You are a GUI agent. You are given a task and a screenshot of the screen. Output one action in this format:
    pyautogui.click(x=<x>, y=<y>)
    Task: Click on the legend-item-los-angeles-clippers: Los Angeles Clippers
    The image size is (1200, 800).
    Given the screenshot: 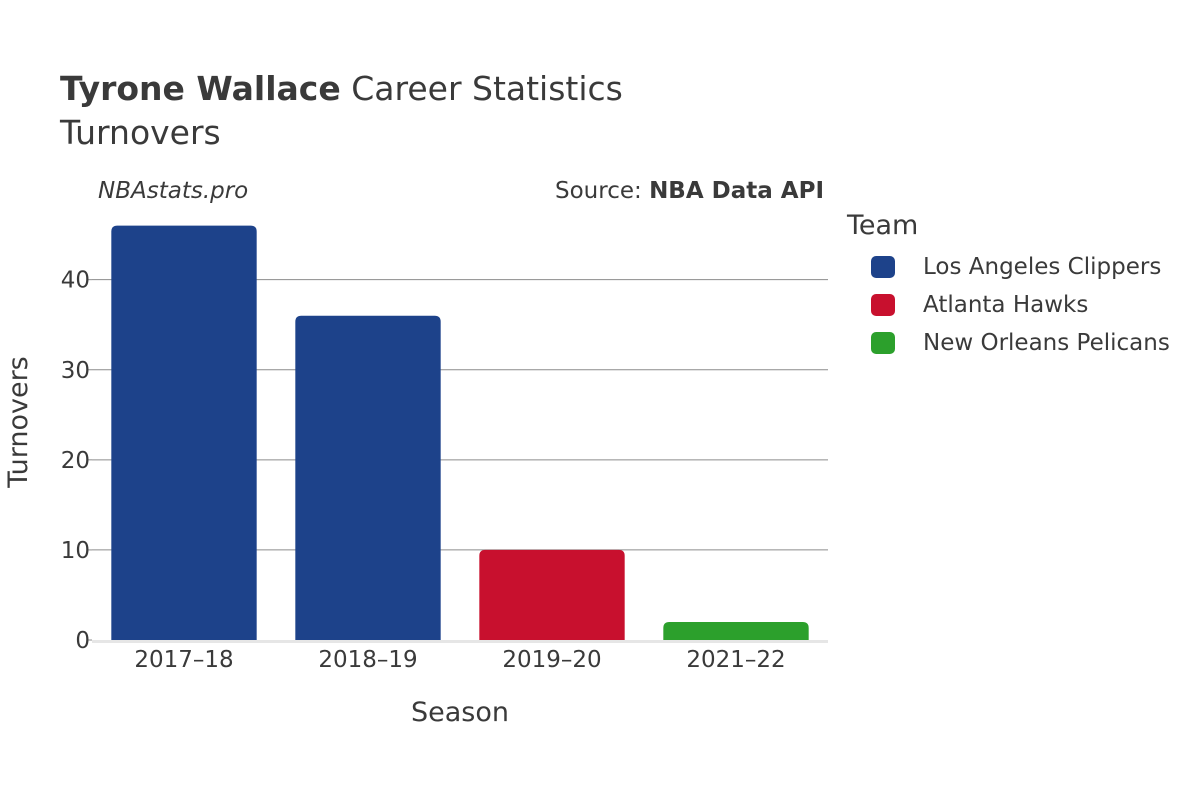 What is the action you would take?
    pyautogui.click(x=1004, y=267)
    